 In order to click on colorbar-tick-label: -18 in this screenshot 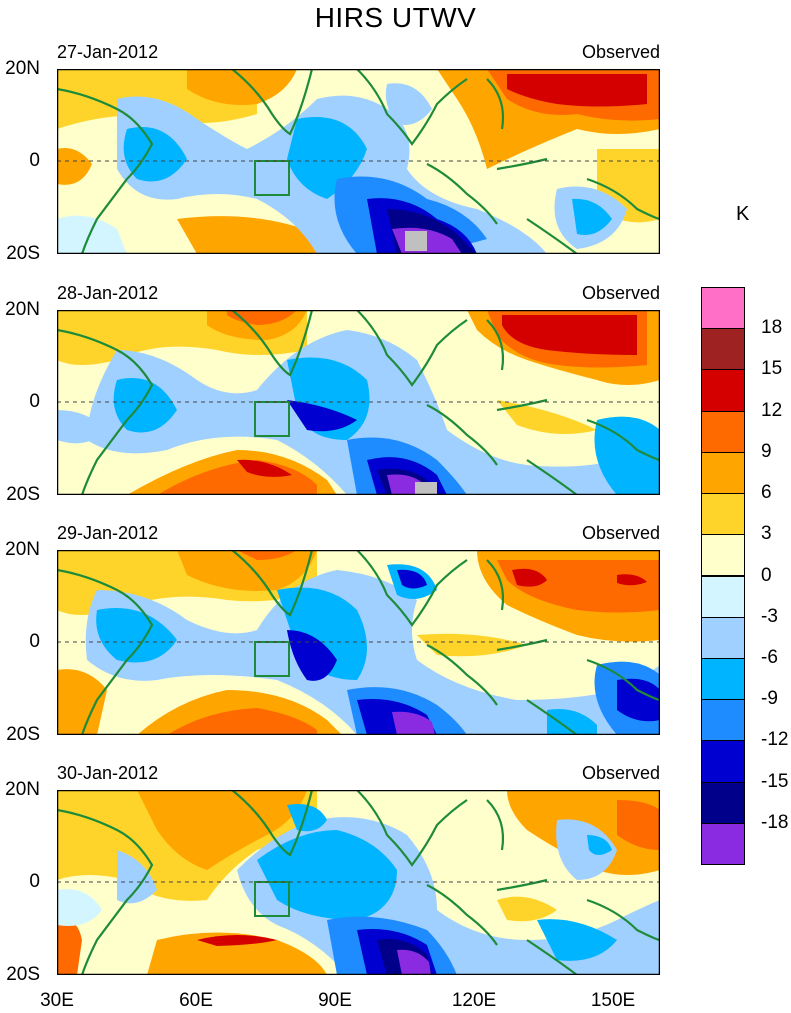, I will do `click(775, 822)`.